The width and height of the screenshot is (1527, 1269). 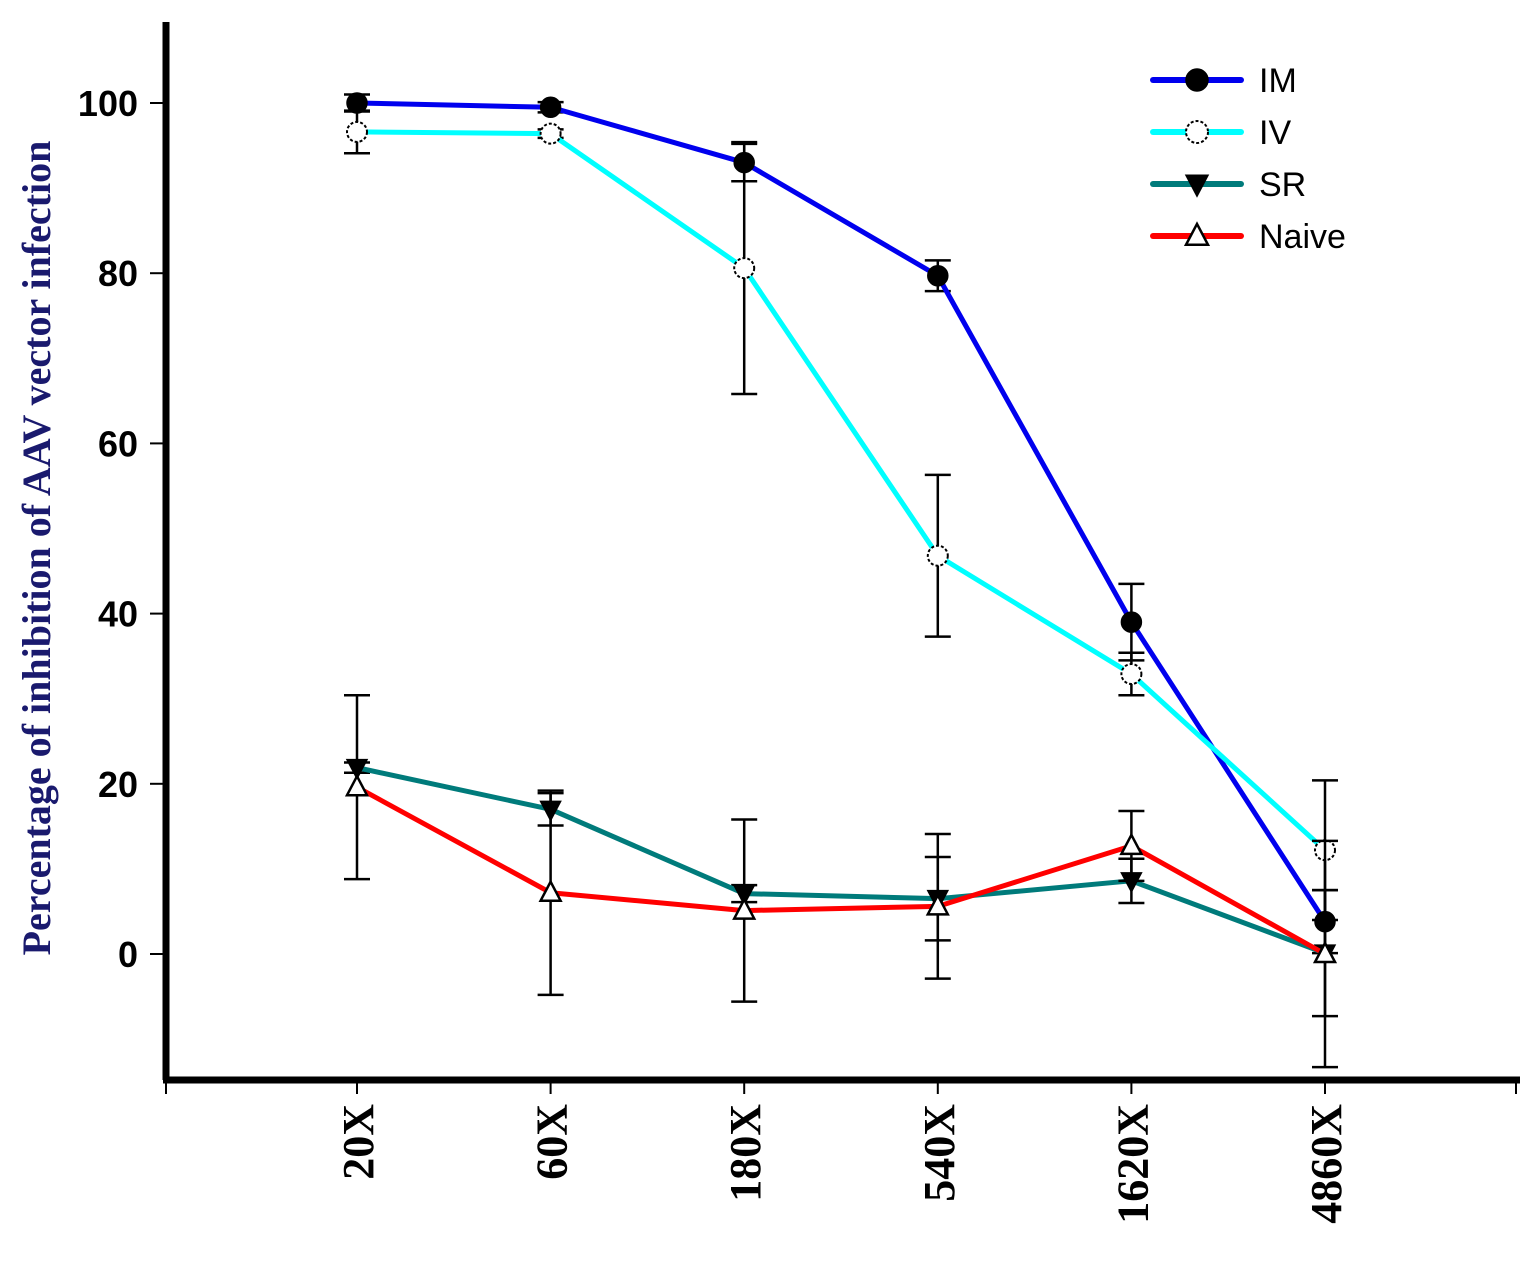 I want to click on legend-item-im: IM, so click(x=1223, y=81).